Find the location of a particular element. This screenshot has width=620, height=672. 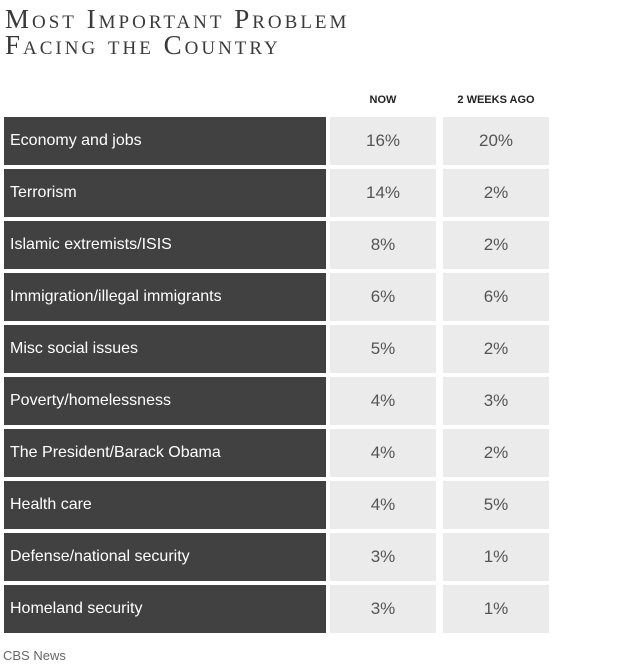

row-label: Homeland security is located at coordinates (165, 609).